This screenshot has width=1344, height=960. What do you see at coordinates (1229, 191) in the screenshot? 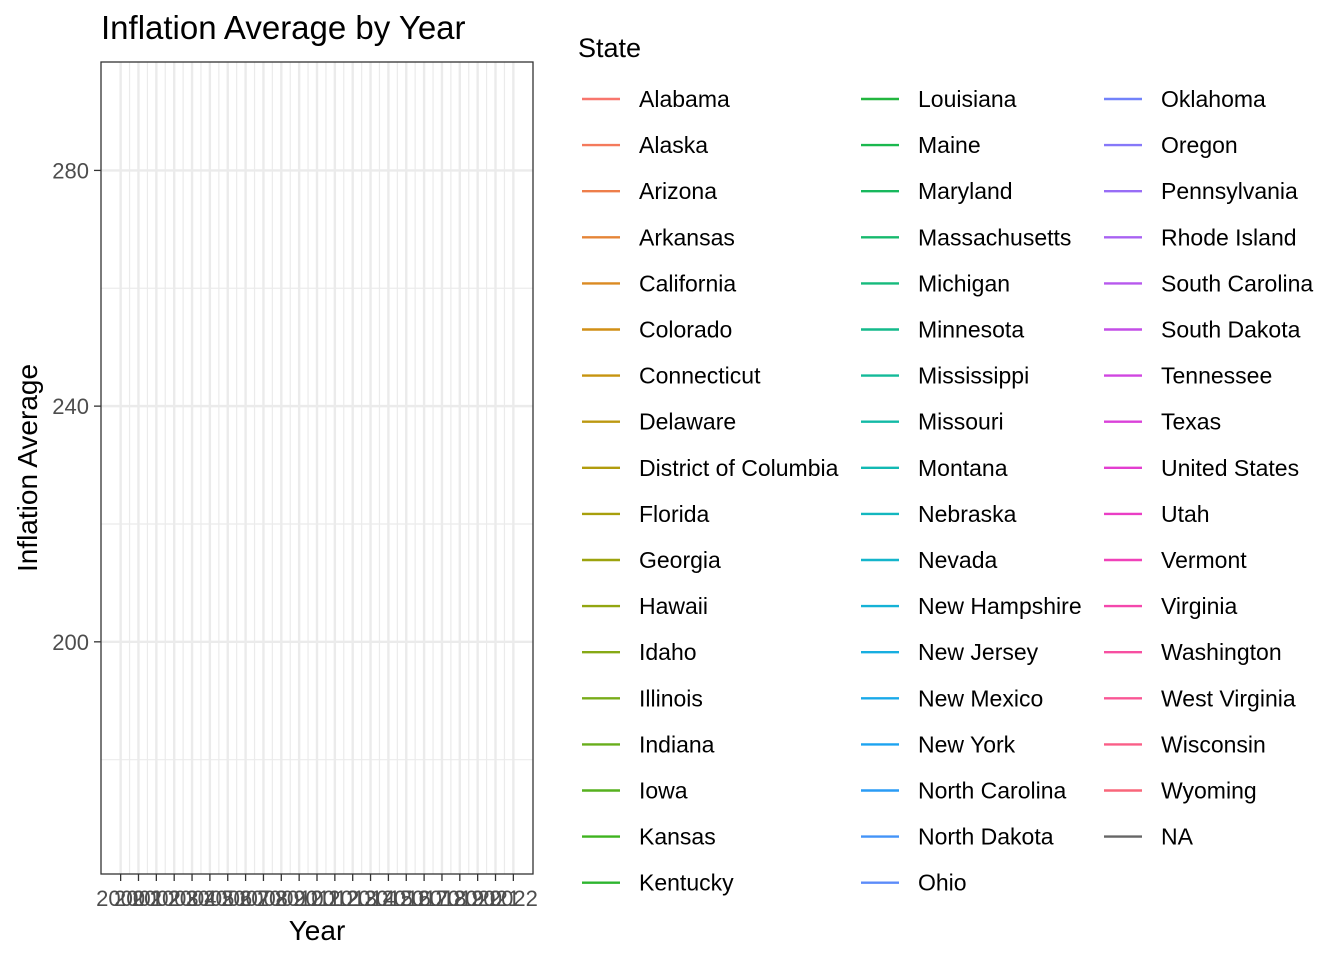
I see `legend-label: Pennsylvania` at bounding box center [1229, 191].